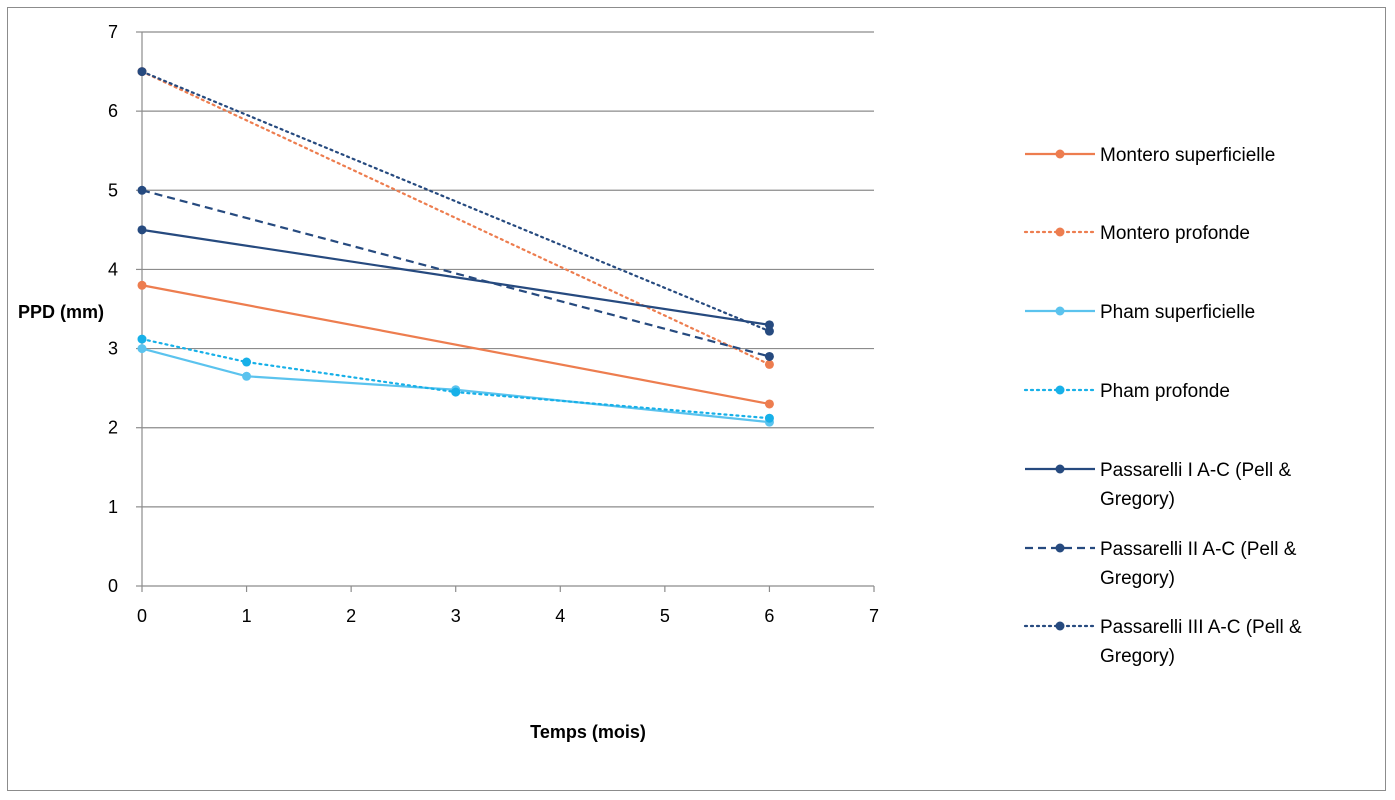 Image resolution: width=1395 pixels, height=800 pixels. What do you see at coordinates (113, 111) in the screenshot?
I see `y-tick-label: 6` at bounding box center [113, 111].